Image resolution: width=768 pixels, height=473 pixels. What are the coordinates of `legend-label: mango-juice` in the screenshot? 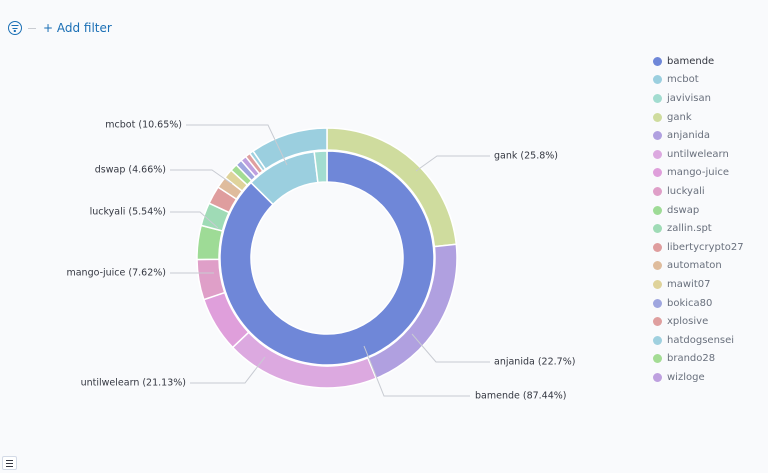 It's located at (698, 173).